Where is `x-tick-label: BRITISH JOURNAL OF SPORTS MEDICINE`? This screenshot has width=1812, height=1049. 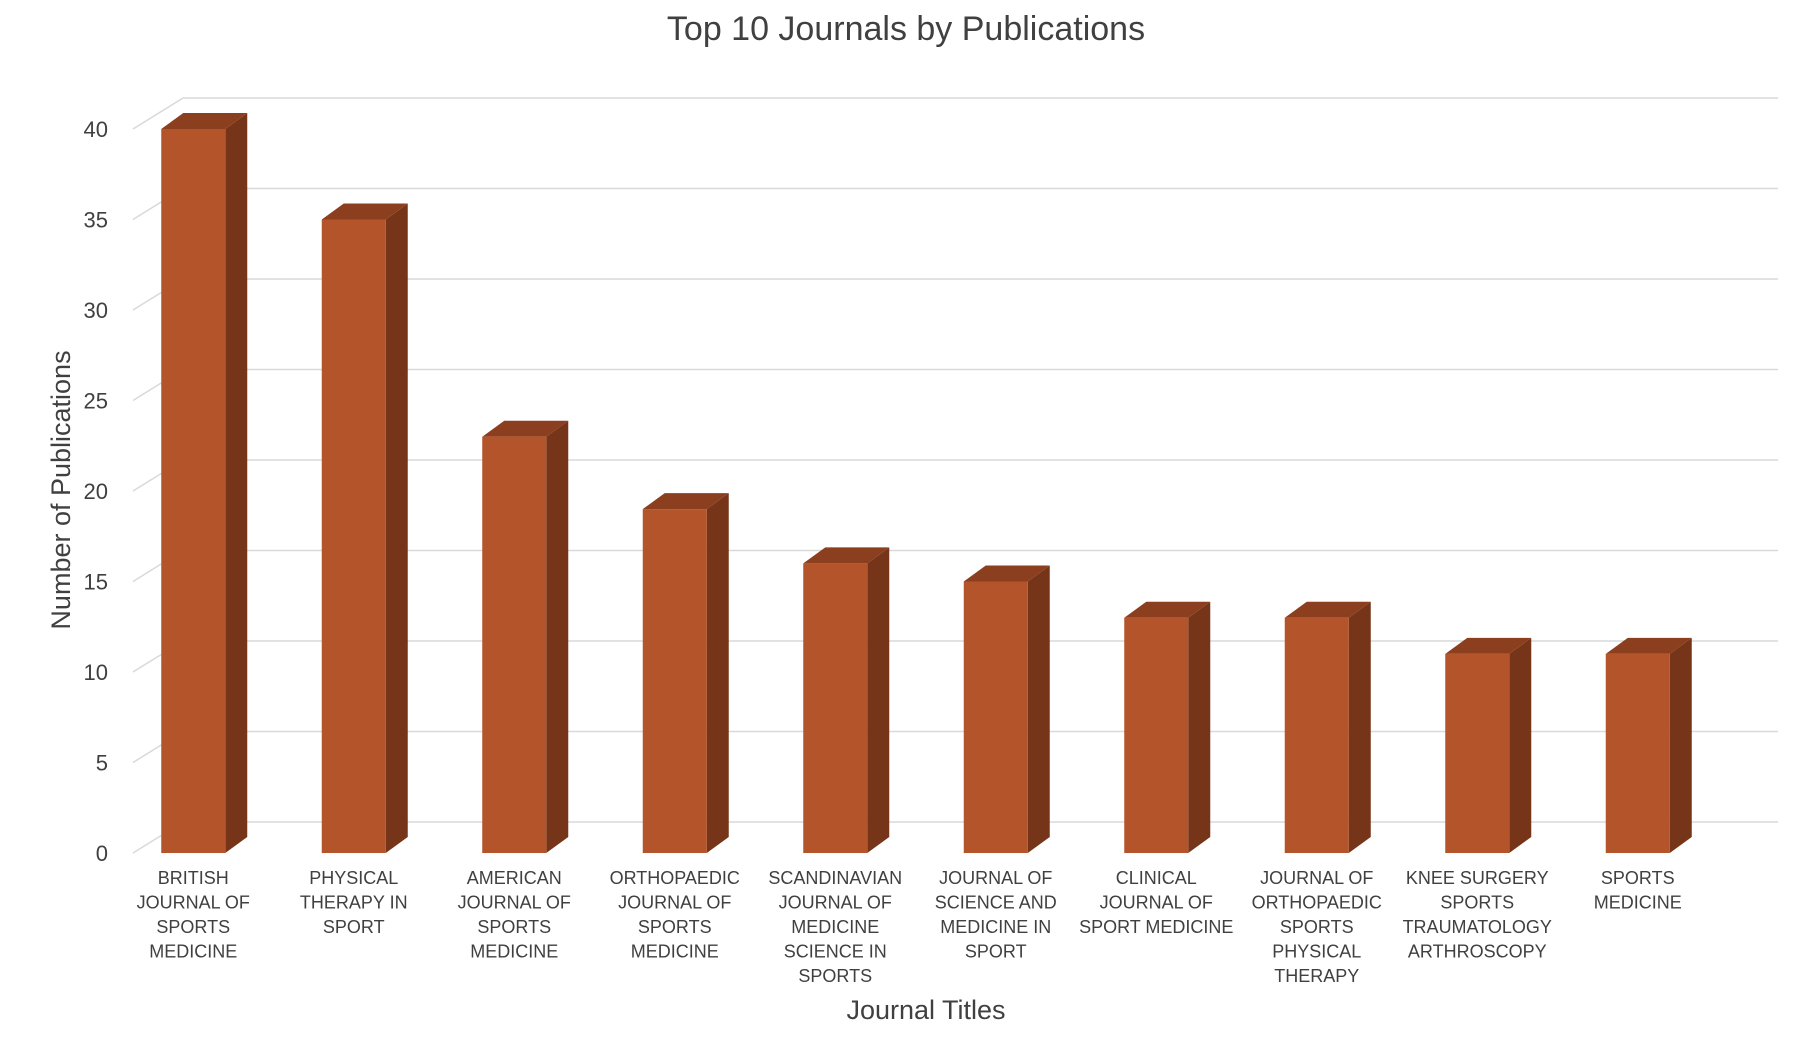
x-tick-label: BRITISH JOURNAL OF SPORTS MEDICINE is located at coordinates (193, 915).